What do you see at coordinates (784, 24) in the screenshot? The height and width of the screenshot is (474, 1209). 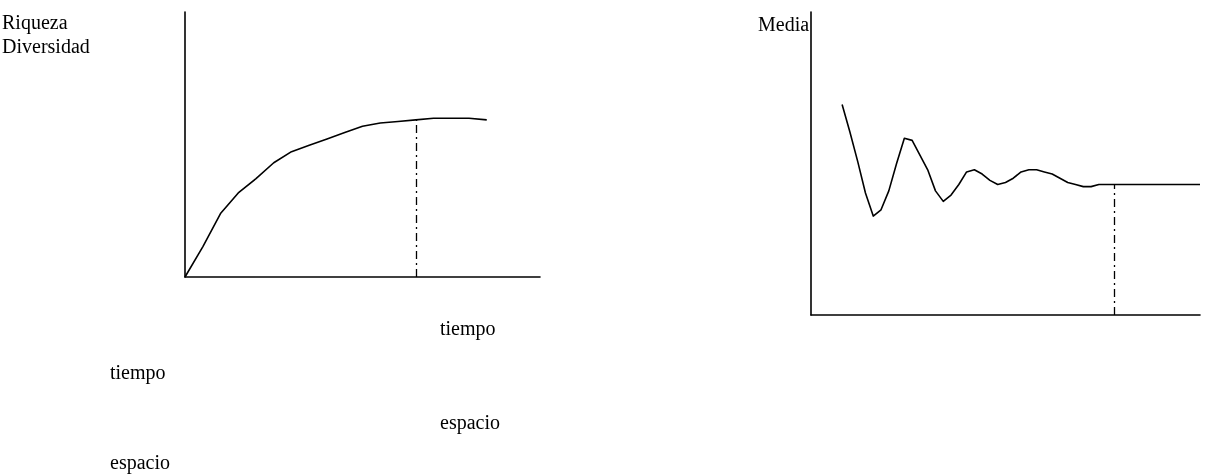 I see `y-axis-title: Media` at bounding box center [784, 24].